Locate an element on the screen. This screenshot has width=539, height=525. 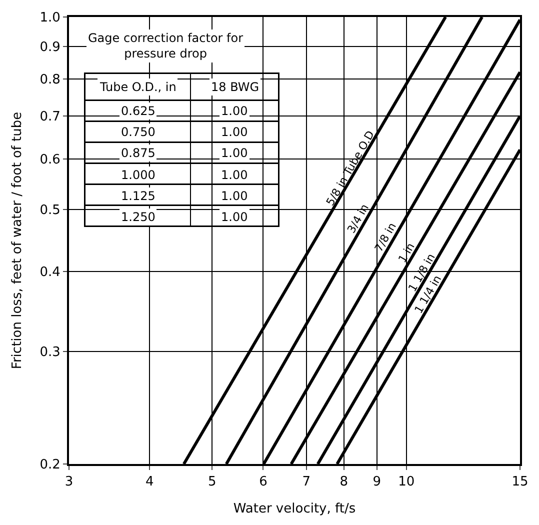
text: 7/8 in is located at coordinates (385, 237).